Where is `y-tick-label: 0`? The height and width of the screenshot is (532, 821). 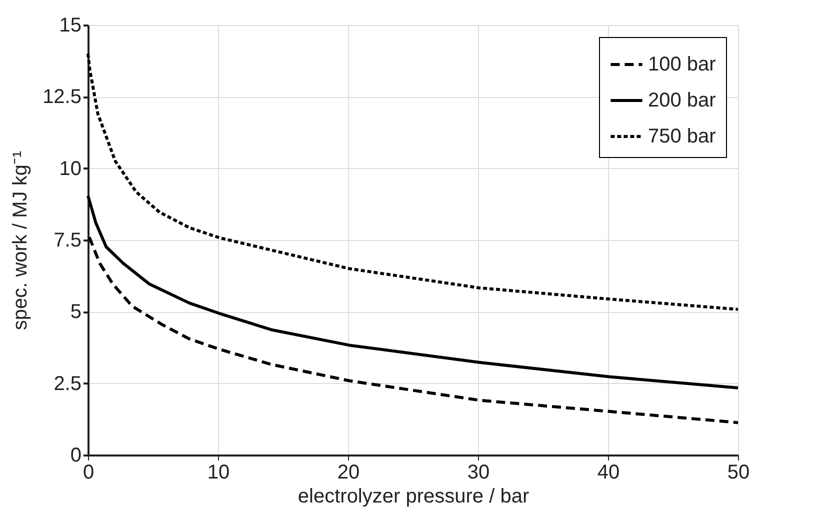
y-tick-label: 0 is located at coordinates (76, 455).